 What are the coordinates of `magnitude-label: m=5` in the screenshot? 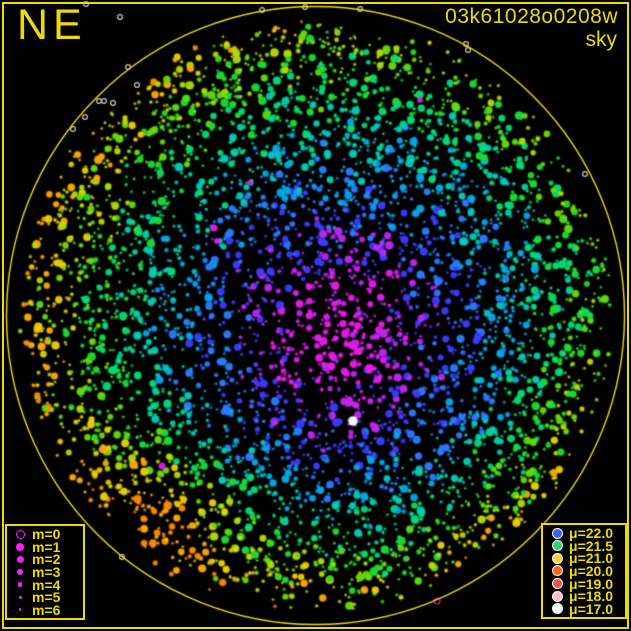 It's located at (46, 597).